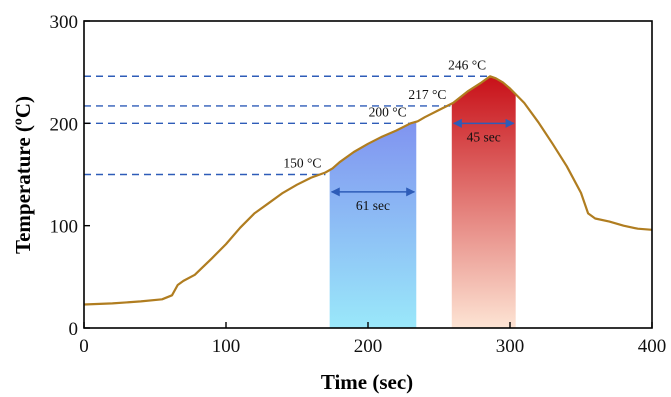 The image size is (671, 397). I want to click on reference-label-200: 200 °C, so click(388, 111).